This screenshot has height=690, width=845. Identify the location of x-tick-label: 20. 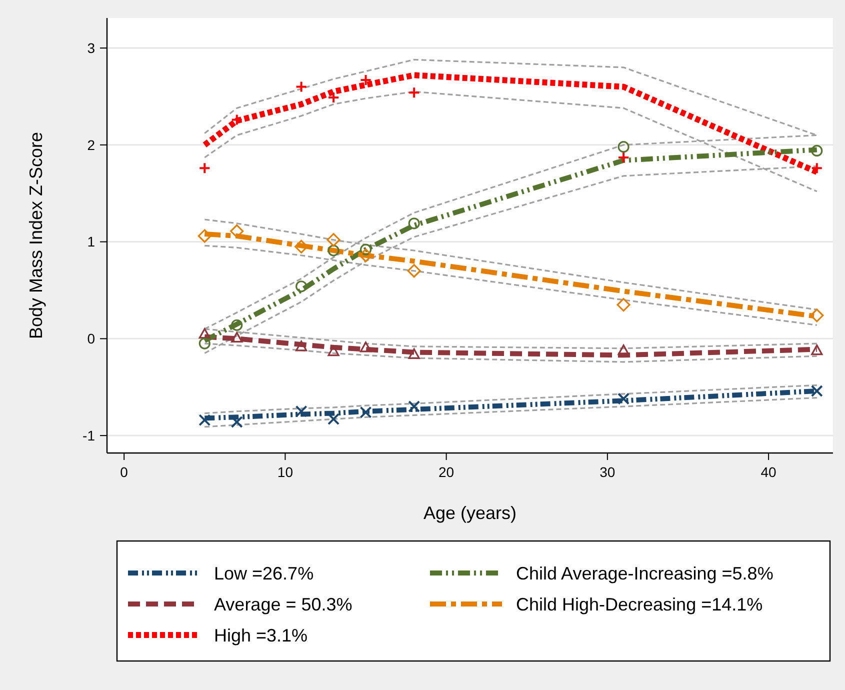
(446, 472).